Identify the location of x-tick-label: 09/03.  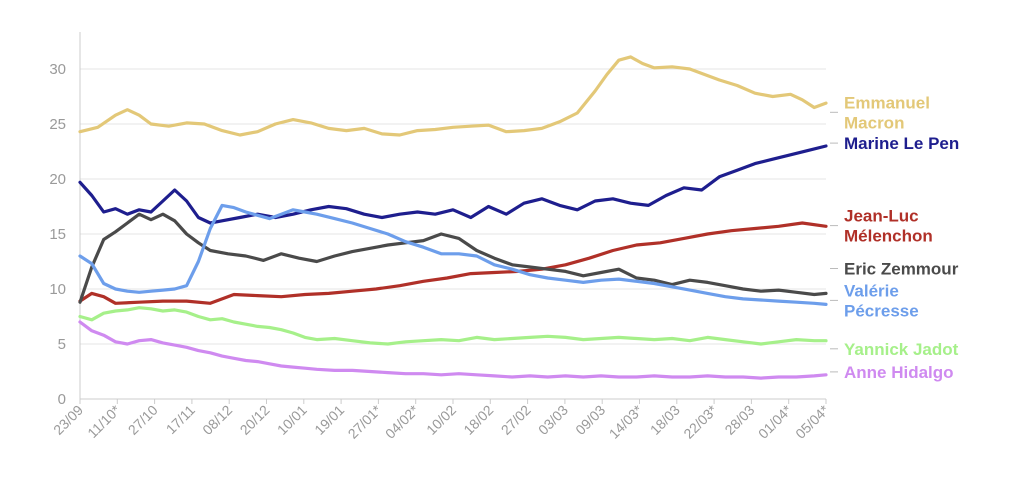
(590, 420).